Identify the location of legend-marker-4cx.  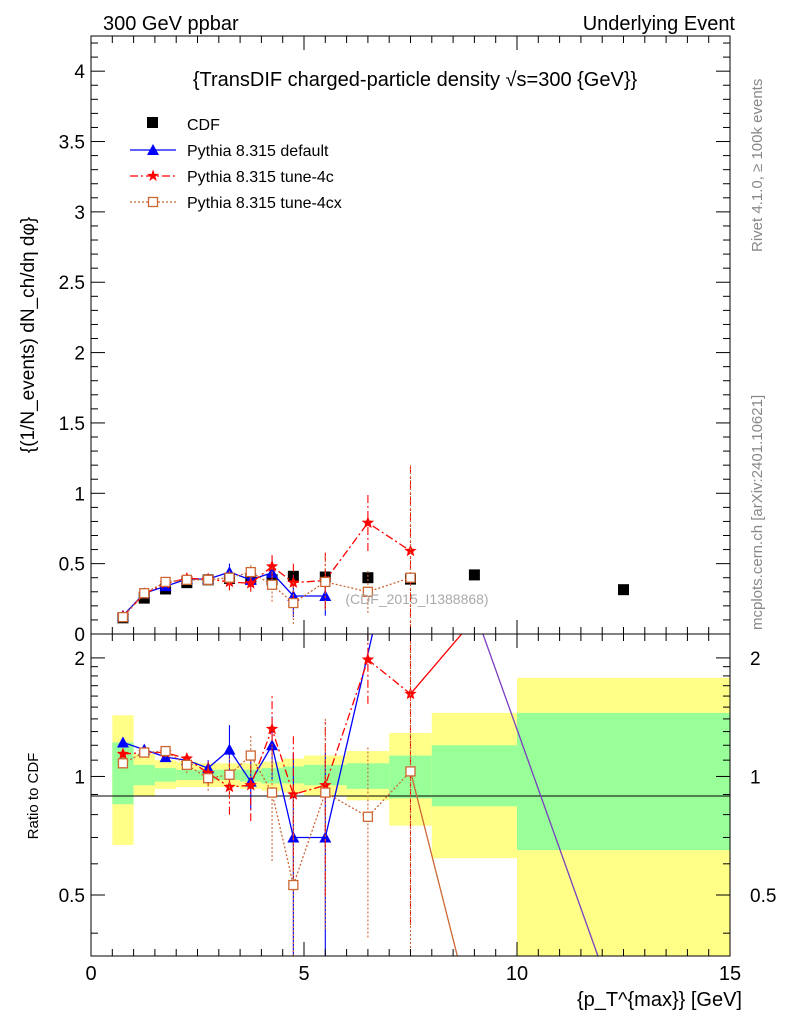
(153, 202).